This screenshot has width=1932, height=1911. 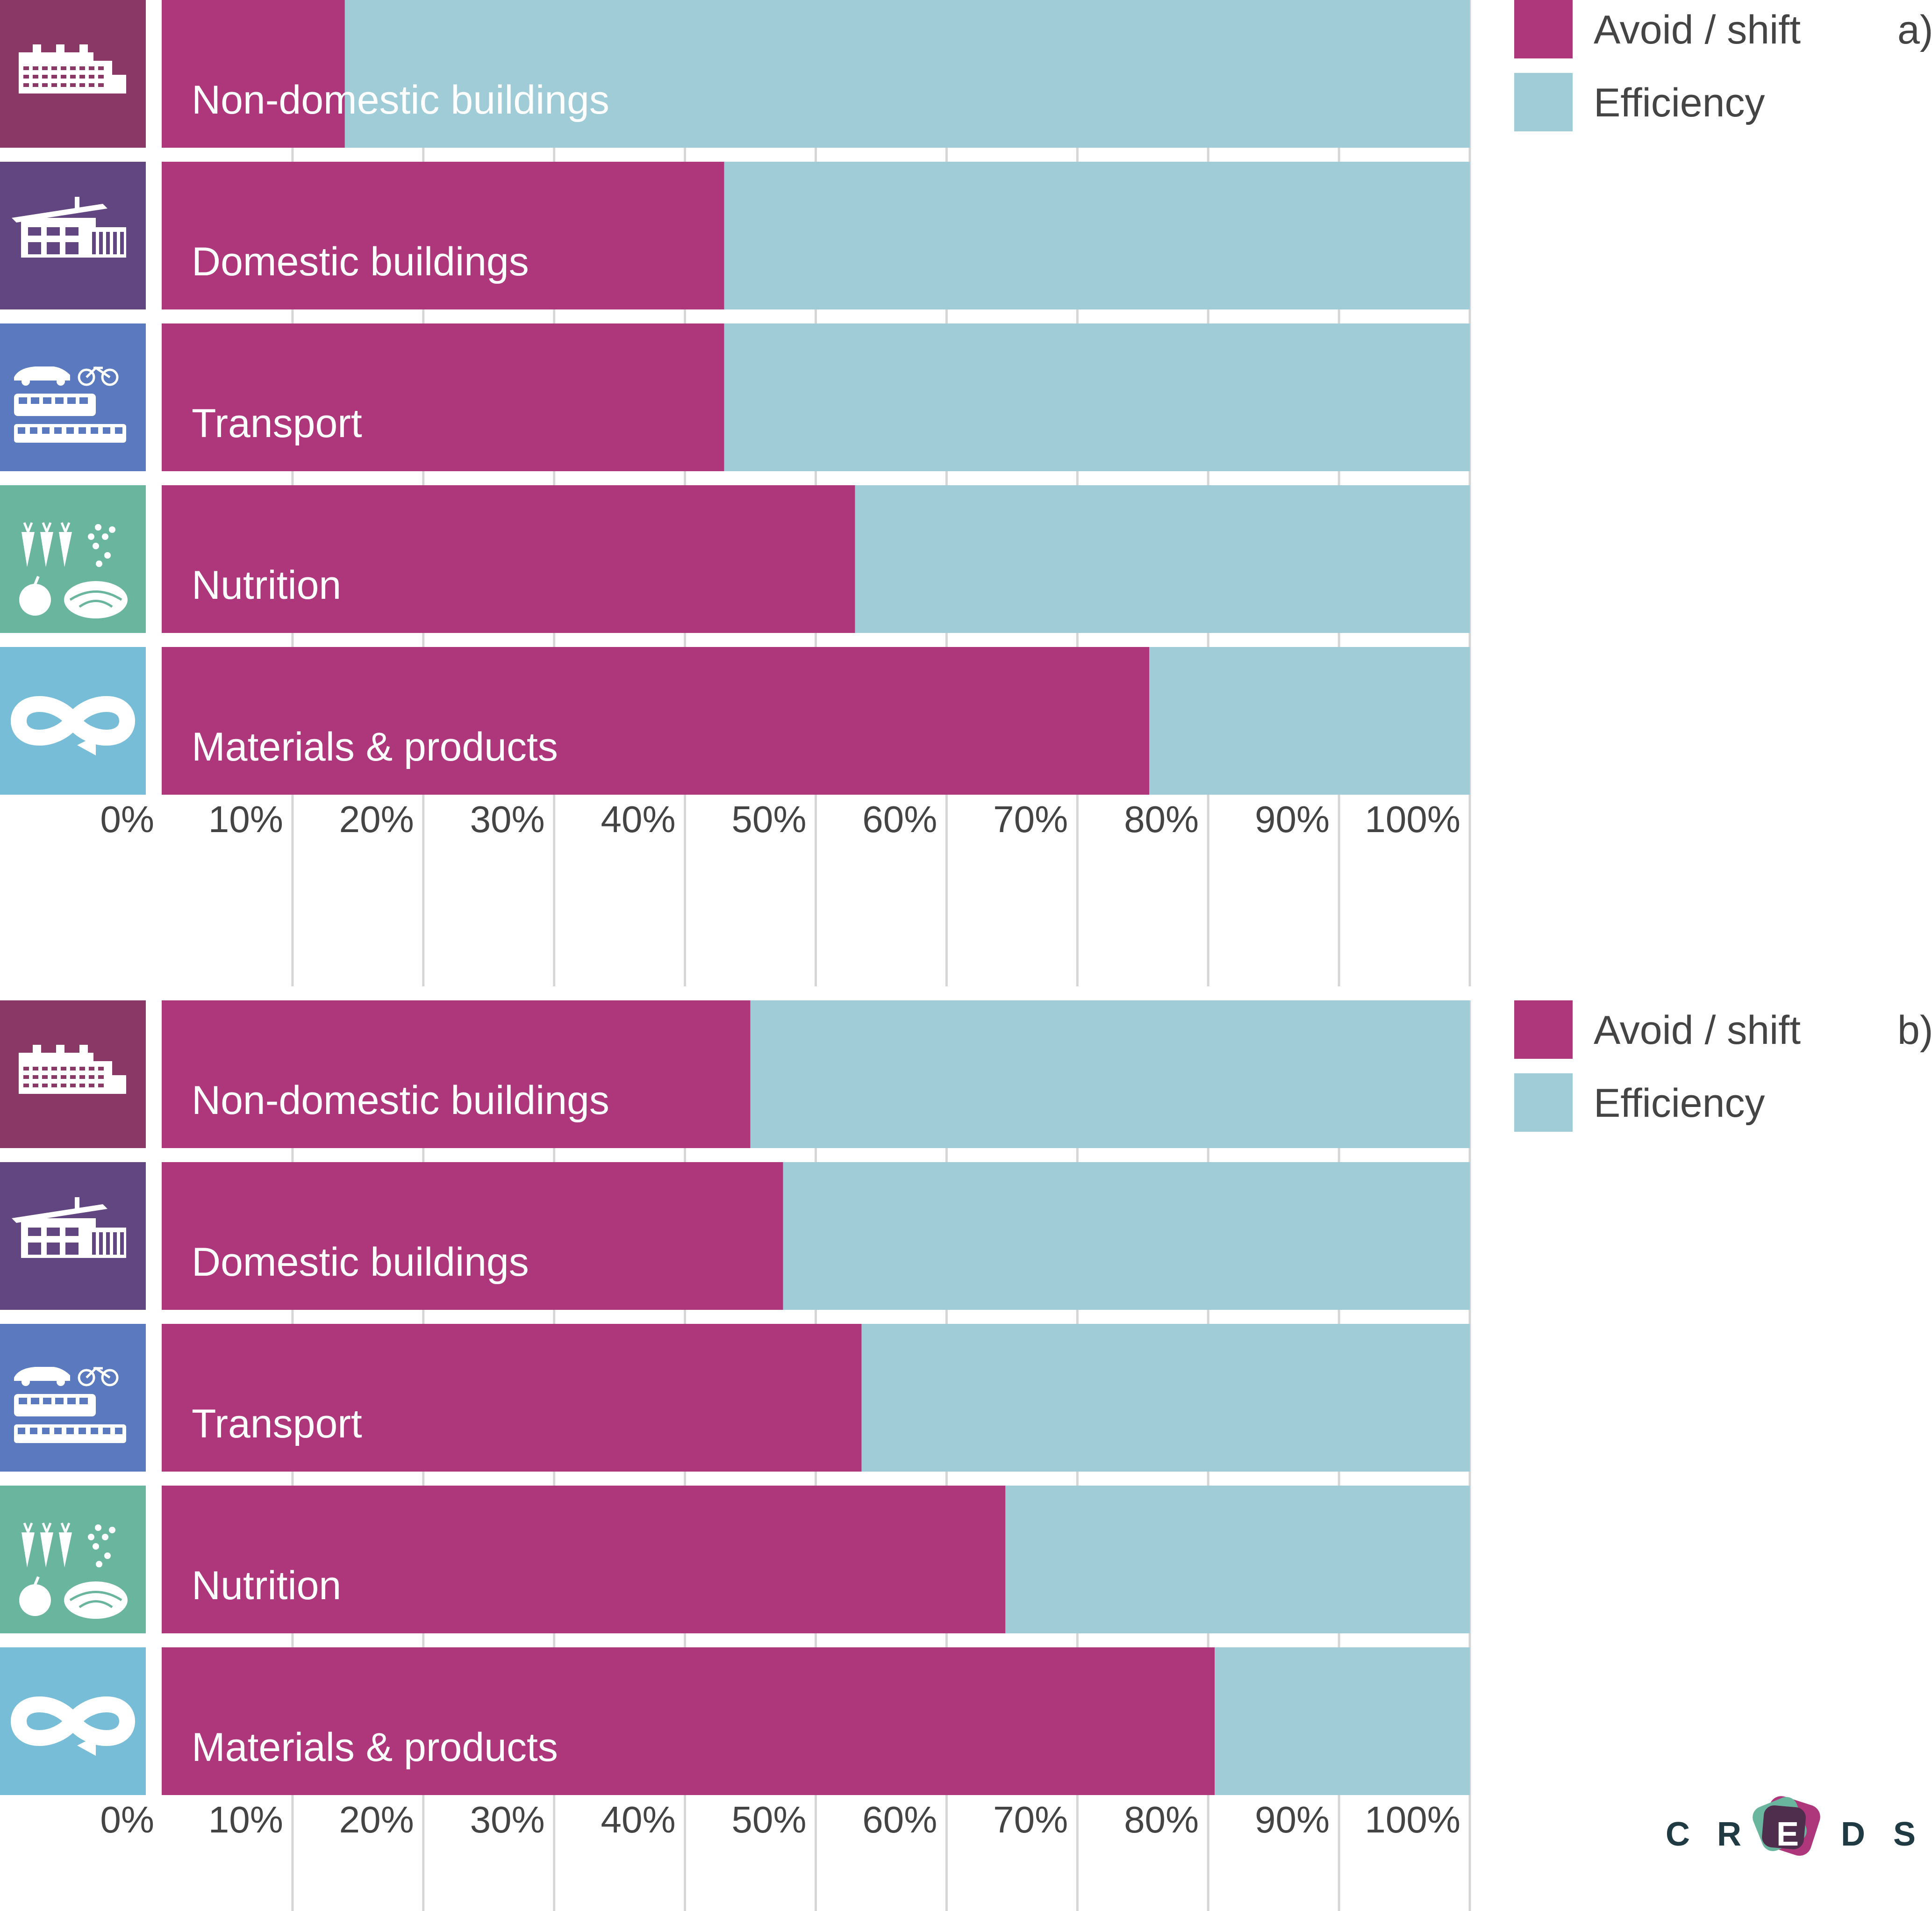 I want to click on transport-icon, so click(x=70, y=1404).